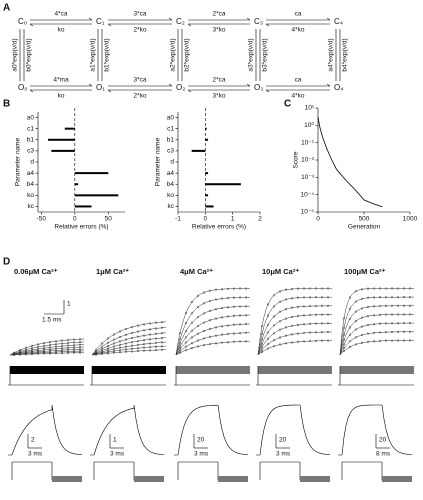 The height and width of the screenshot is (500, 423). I want to click on y-tick-label: c1, so click(30, 128).